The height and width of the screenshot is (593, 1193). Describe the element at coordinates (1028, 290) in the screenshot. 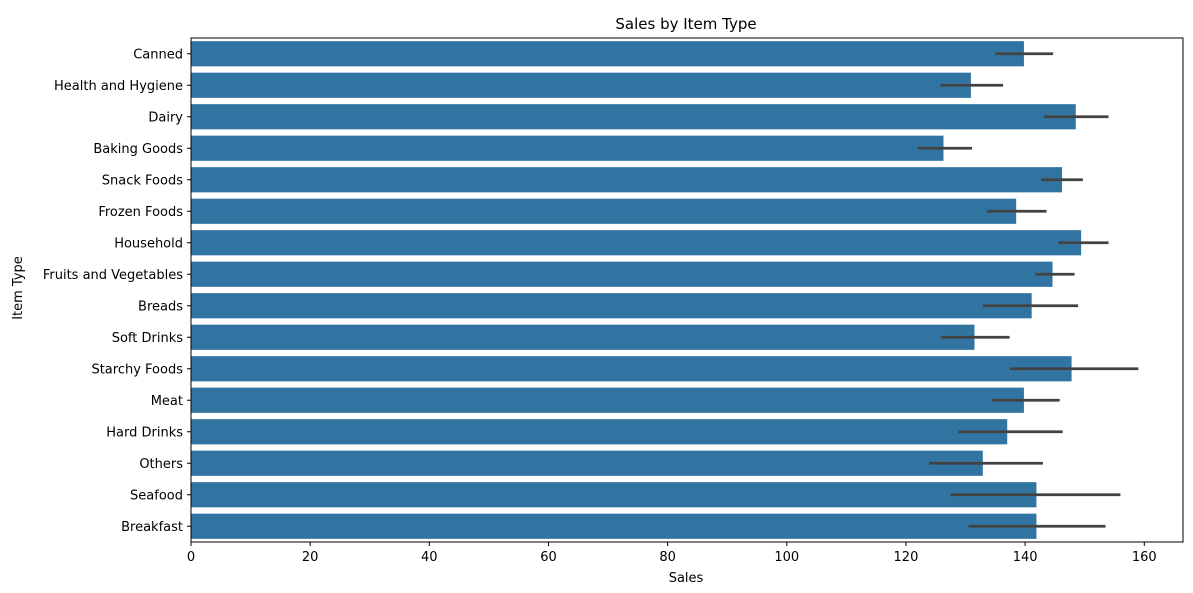

I see `error-bars-group` at that location.